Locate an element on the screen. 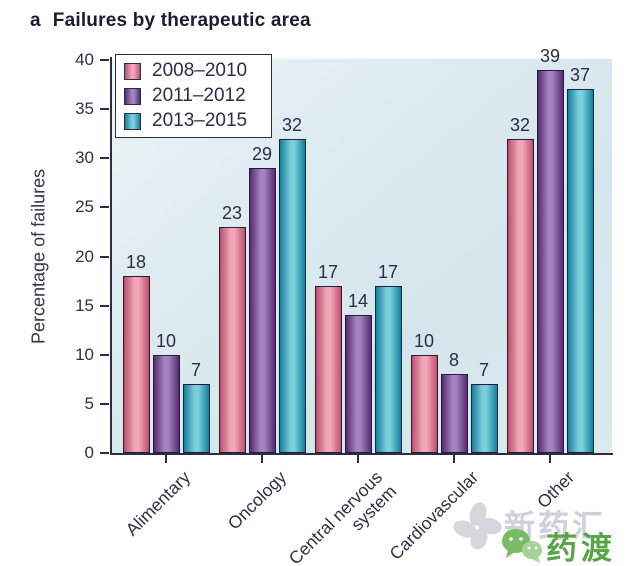 This screenshot has height=566, width=627. bar-2011-2012-alimentary is located at coordinates (166, 403).